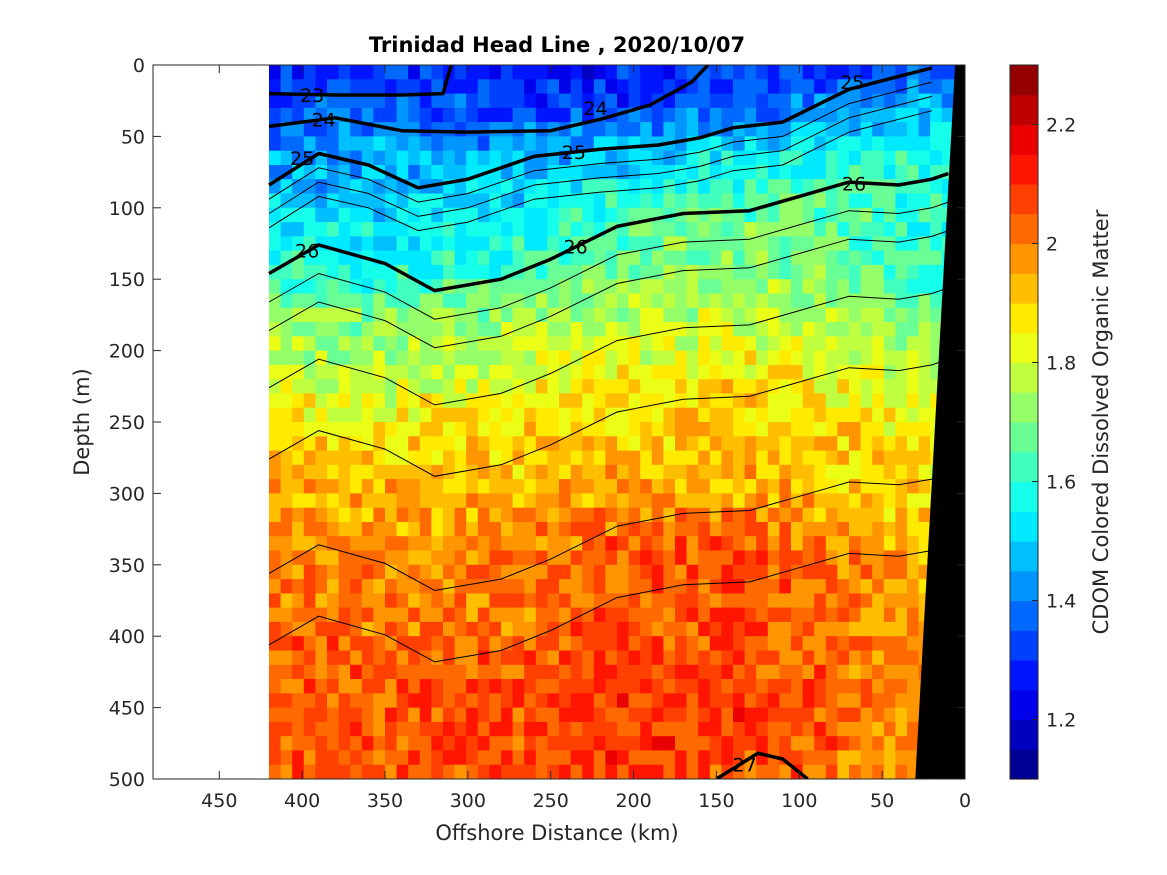 The width and height of the screenshot is (1167, 875). Describe the element at coordinates (574, 153) in the screenshot. I see `contour-label: 25` at that location.